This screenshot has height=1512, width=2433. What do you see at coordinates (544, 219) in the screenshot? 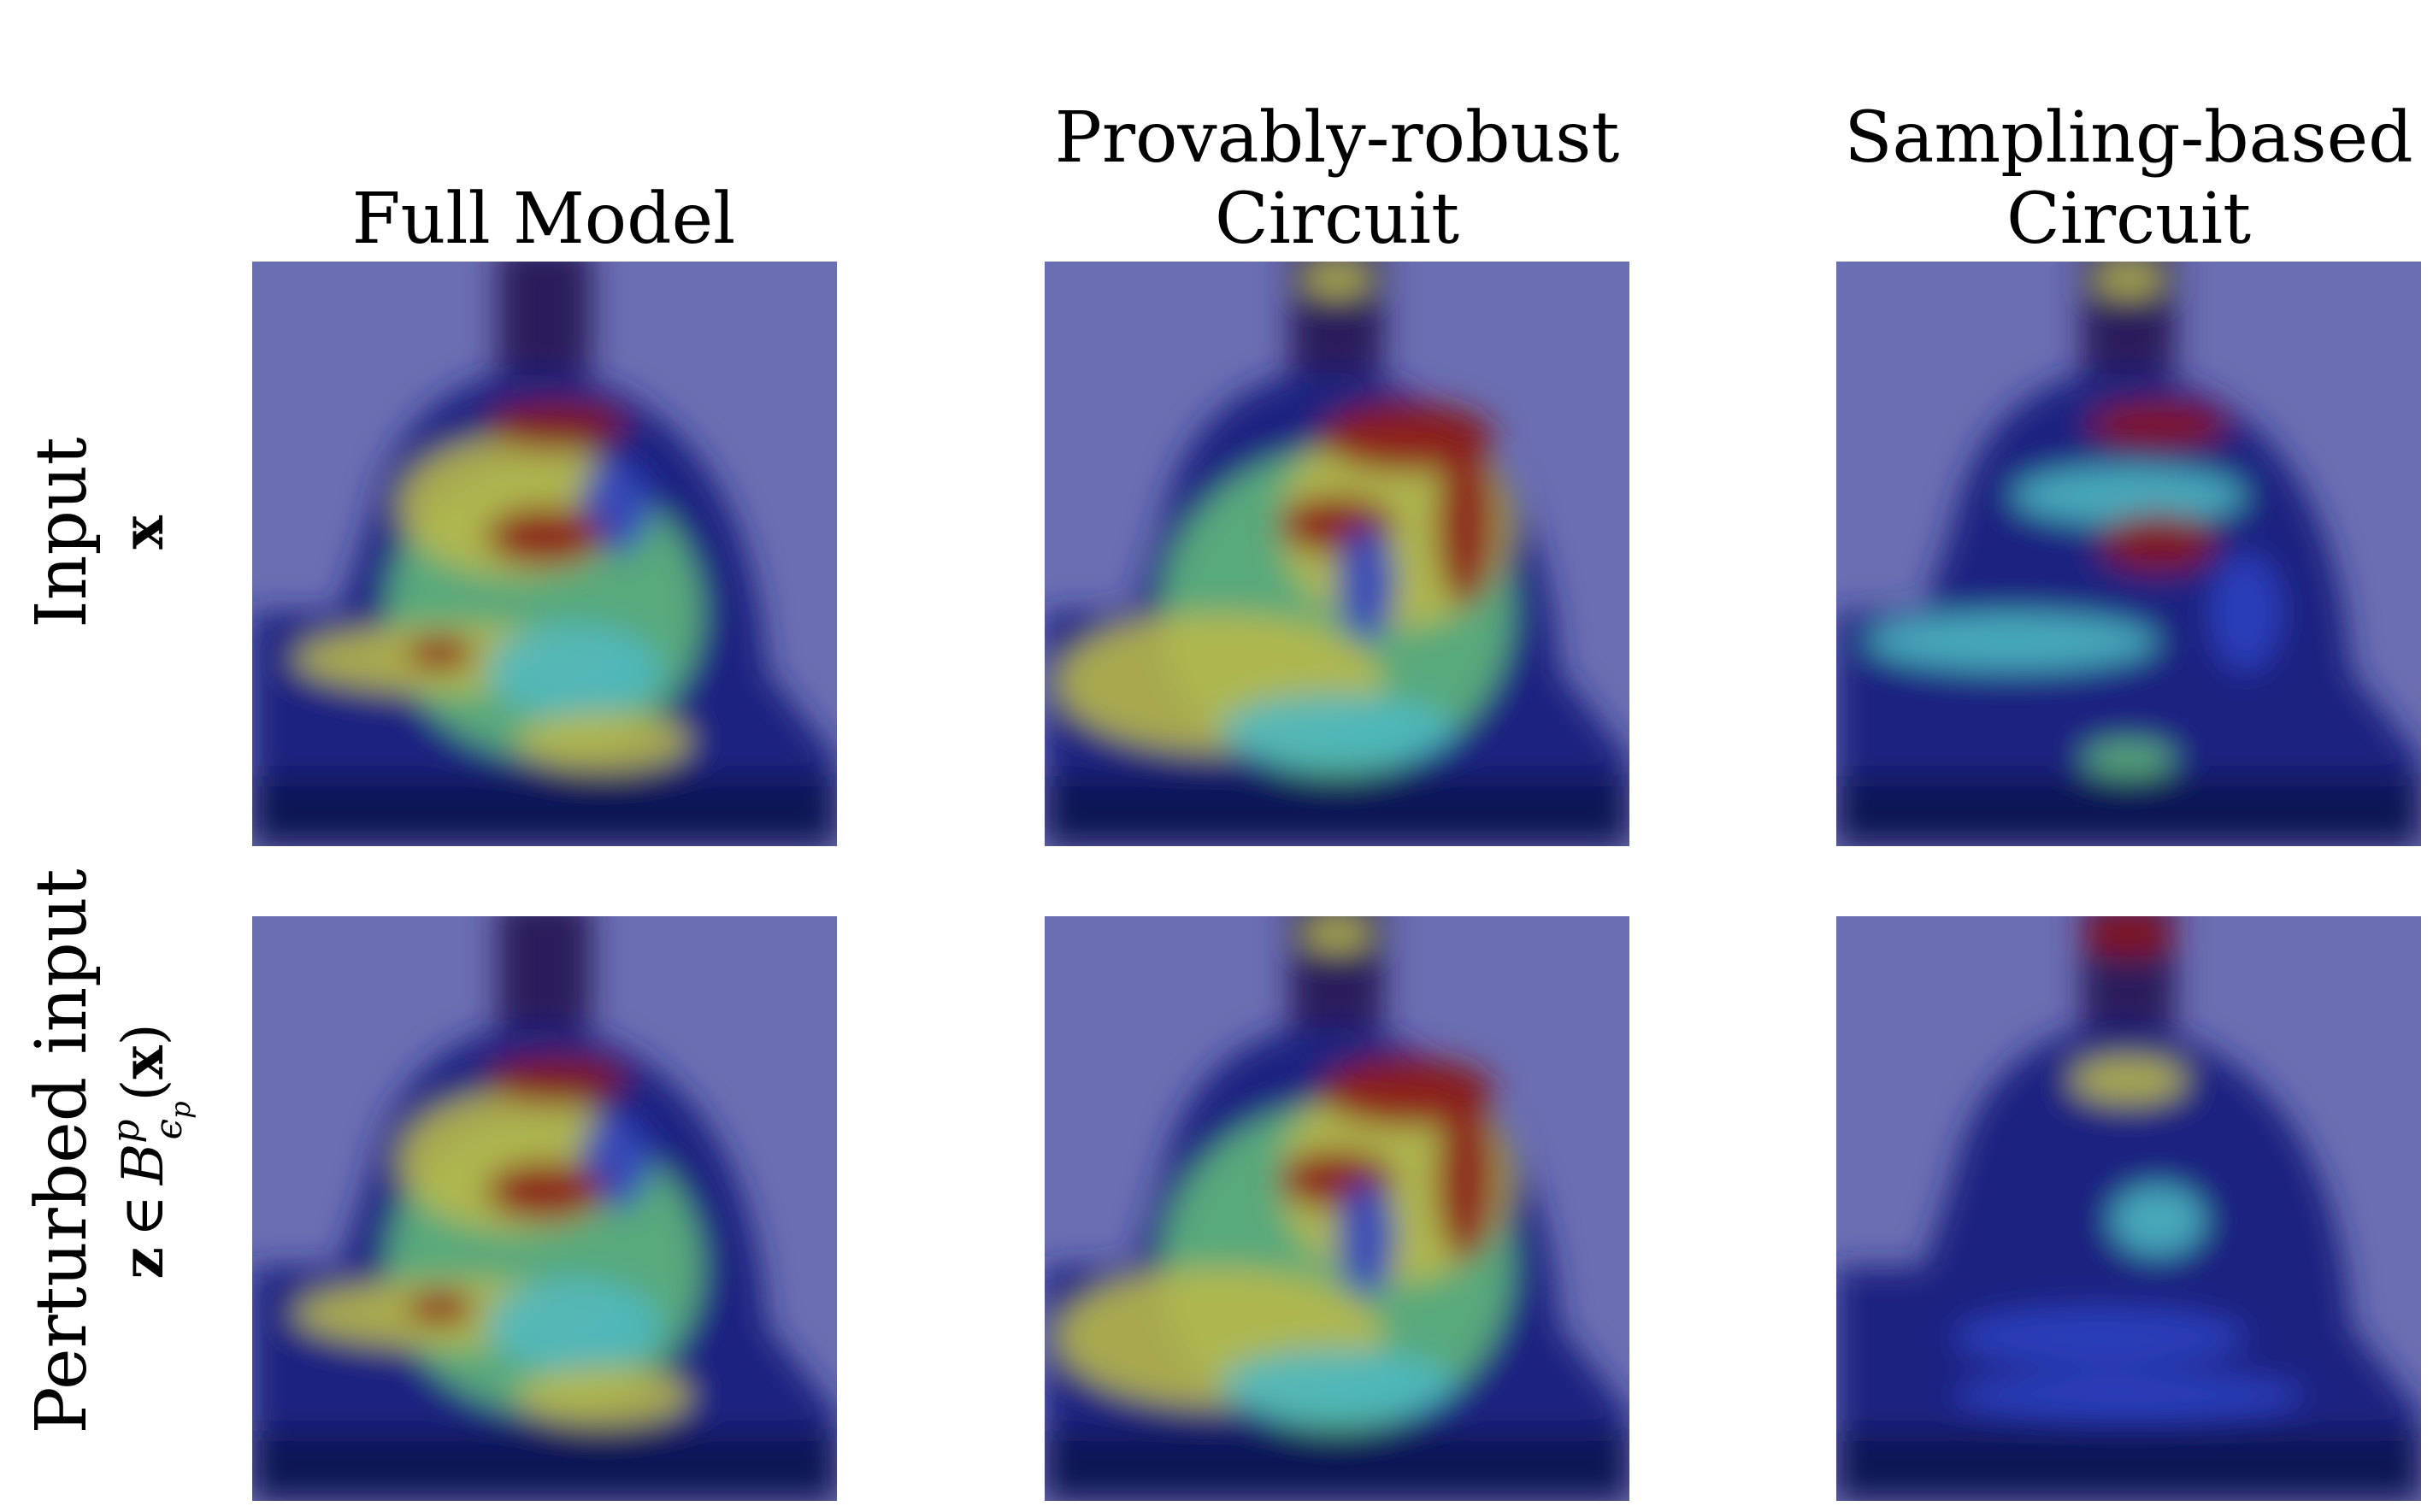
I see `column-title: Full Model` at bounding box center [544, 219].